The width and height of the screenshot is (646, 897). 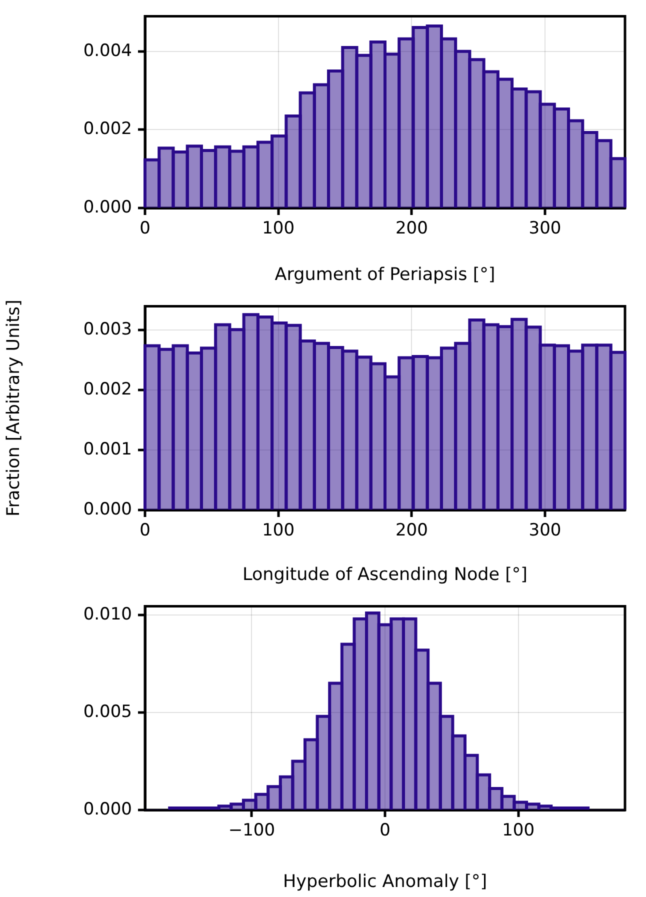 What do you see at coordinates (107, 330) in the screenshot?
I see `y-tick-label: 0.003` at bounding box center [107, 330].